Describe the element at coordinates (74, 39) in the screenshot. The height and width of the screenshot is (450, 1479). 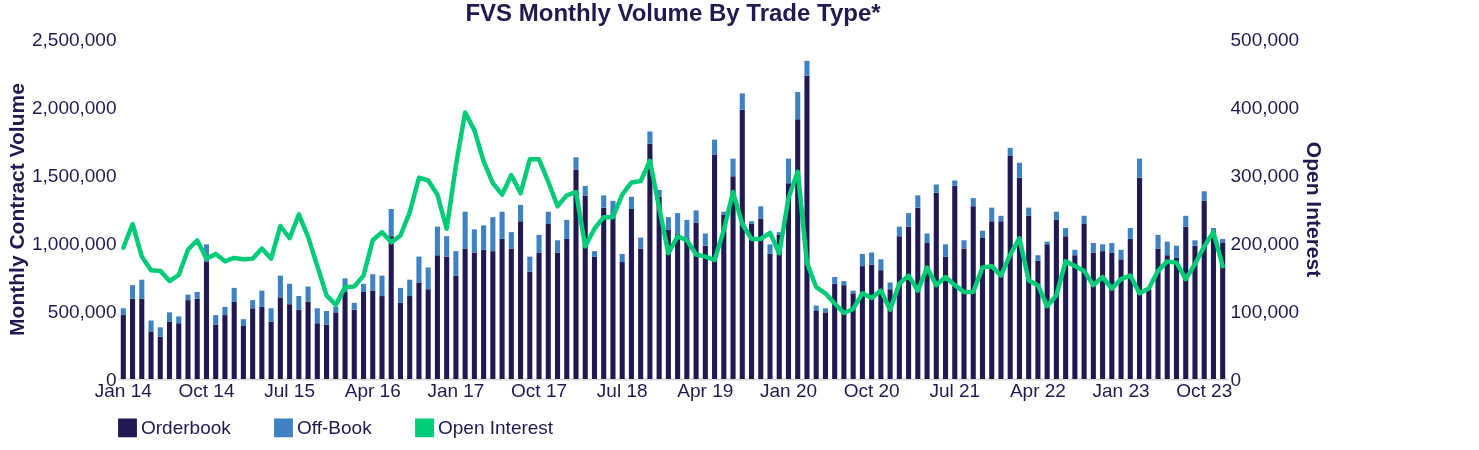
I see `y-tick-label: 2,500,000` at that location.